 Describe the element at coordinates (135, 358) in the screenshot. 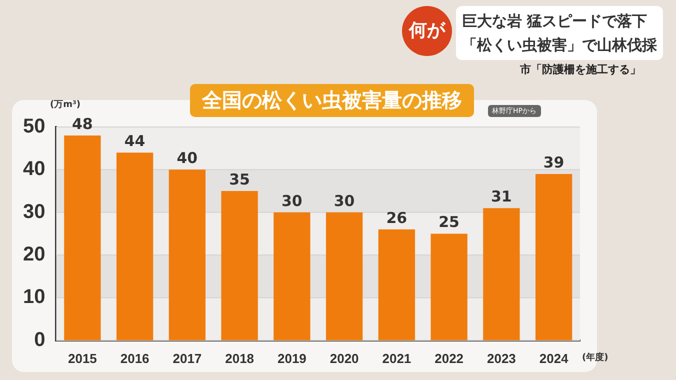

I see `x-tick-label: 2016` at that location.